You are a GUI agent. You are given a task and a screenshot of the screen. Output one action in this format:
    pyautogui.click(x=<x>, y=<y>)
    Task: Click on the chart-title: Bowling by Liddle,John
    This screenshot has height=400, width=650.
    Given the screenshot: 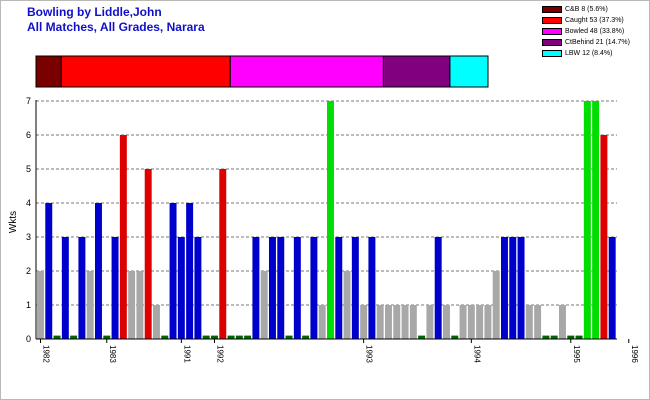 What is the action you would take?
    pyautogui.click(x=94, y=12)
    